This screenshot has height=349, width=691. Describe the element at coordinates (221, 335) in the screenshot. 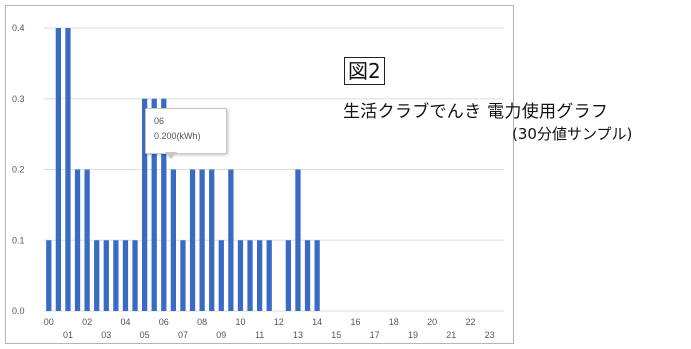

I see `x-tick-label: 09` at that location.